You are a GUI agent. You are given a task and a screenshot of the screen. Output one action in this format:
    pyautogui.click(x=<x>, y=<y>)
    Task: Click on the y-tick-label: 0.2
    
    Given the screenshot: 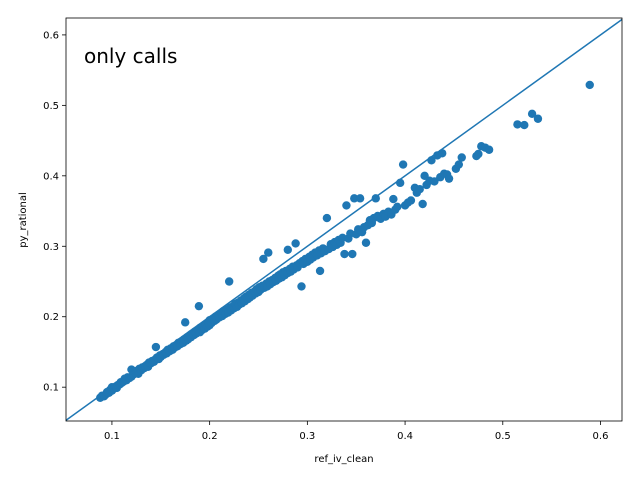 What is the action you would take?
    pyautogui.click(x=51, y=317)
    